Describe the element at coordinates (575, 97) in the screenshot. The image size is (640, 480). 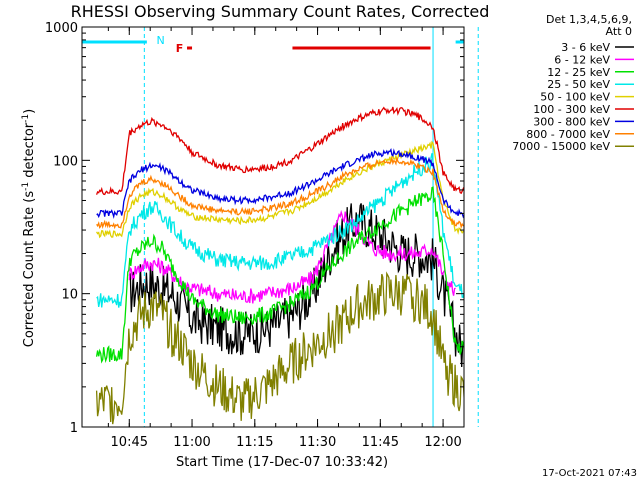
I see `legend-entry: 50 - 100 keV` at that location.